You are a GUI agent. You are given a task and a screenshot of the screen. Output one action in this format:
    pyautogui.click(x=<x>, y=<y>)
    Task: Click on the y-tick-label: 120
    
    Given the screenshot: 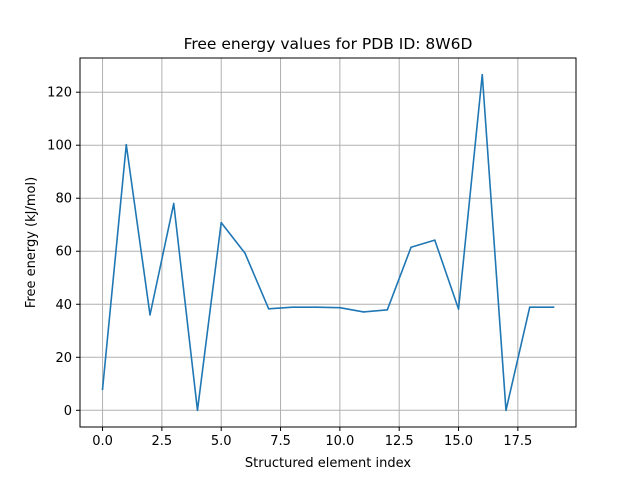 What is the action you would take?
    pyautogui.click(x=59, y=93)
    